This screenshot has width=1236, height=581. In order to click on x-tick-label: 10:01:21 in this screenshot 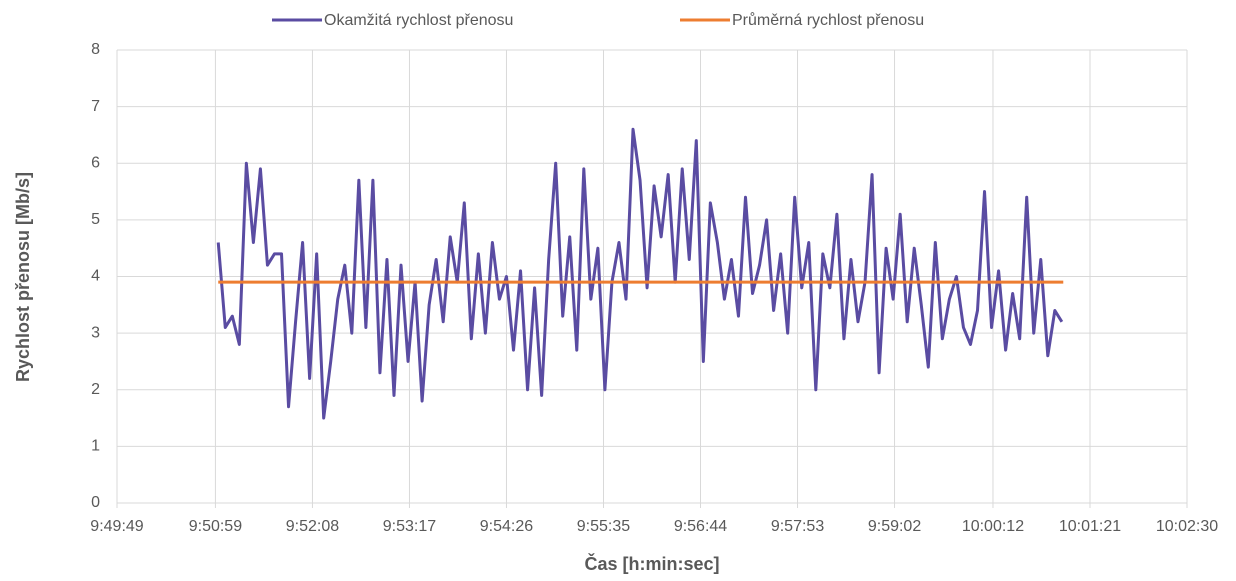, I will do `click(1090, 526)`.